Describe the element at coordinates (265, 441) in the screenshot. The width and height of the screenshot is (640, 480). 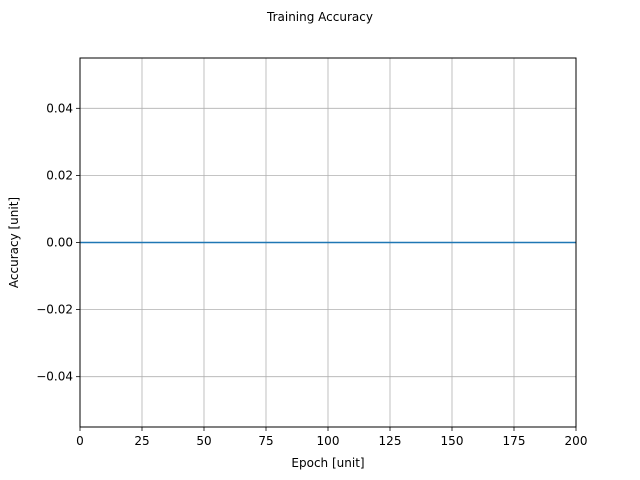
I see `x-tick-label: 75` at that location.